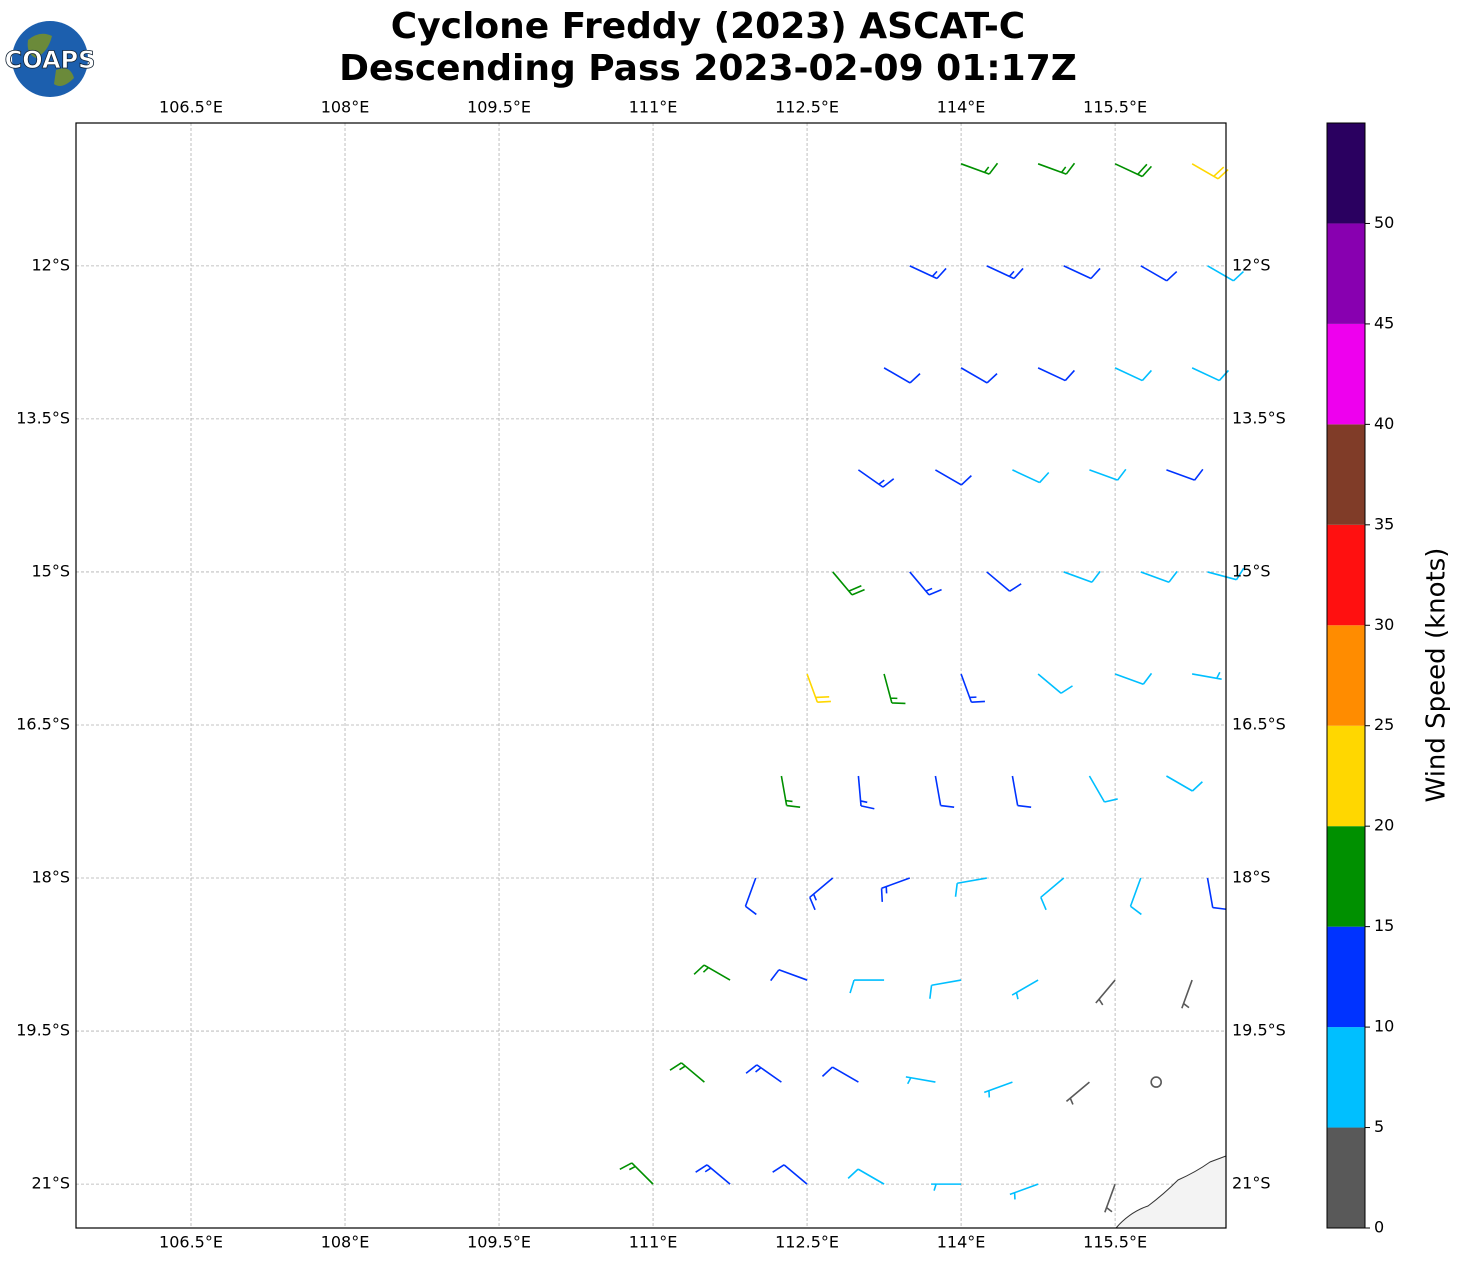 This screenshot has height=1264, width=1464. Describe the element at coordinates (1156, 1082) in the screenshot. I see `calm-circle` at that location.